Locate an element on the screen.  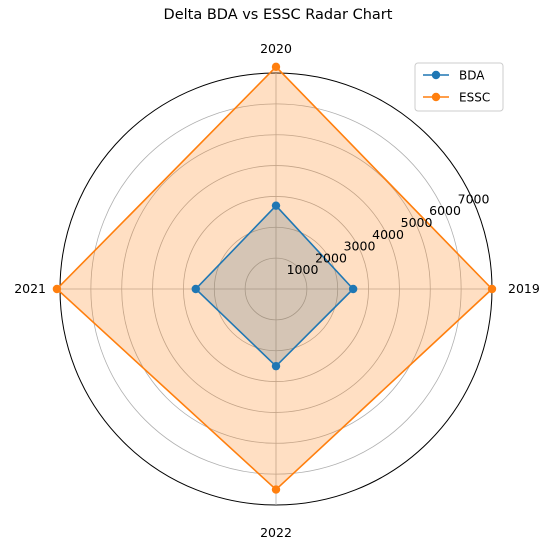
r-tick-label: 6000 is located at coordinates (445, 210).